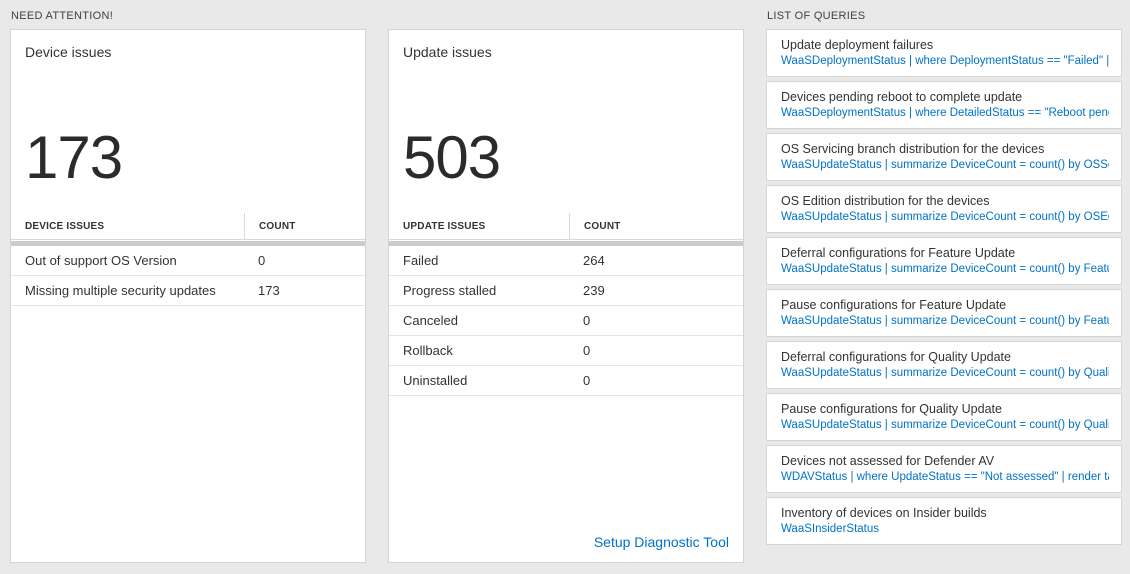  What do you see at coordinates (120, 290) in the screenshot?
I see `issue-label: Missing multiple security updates` at bounding box center [120, 290].